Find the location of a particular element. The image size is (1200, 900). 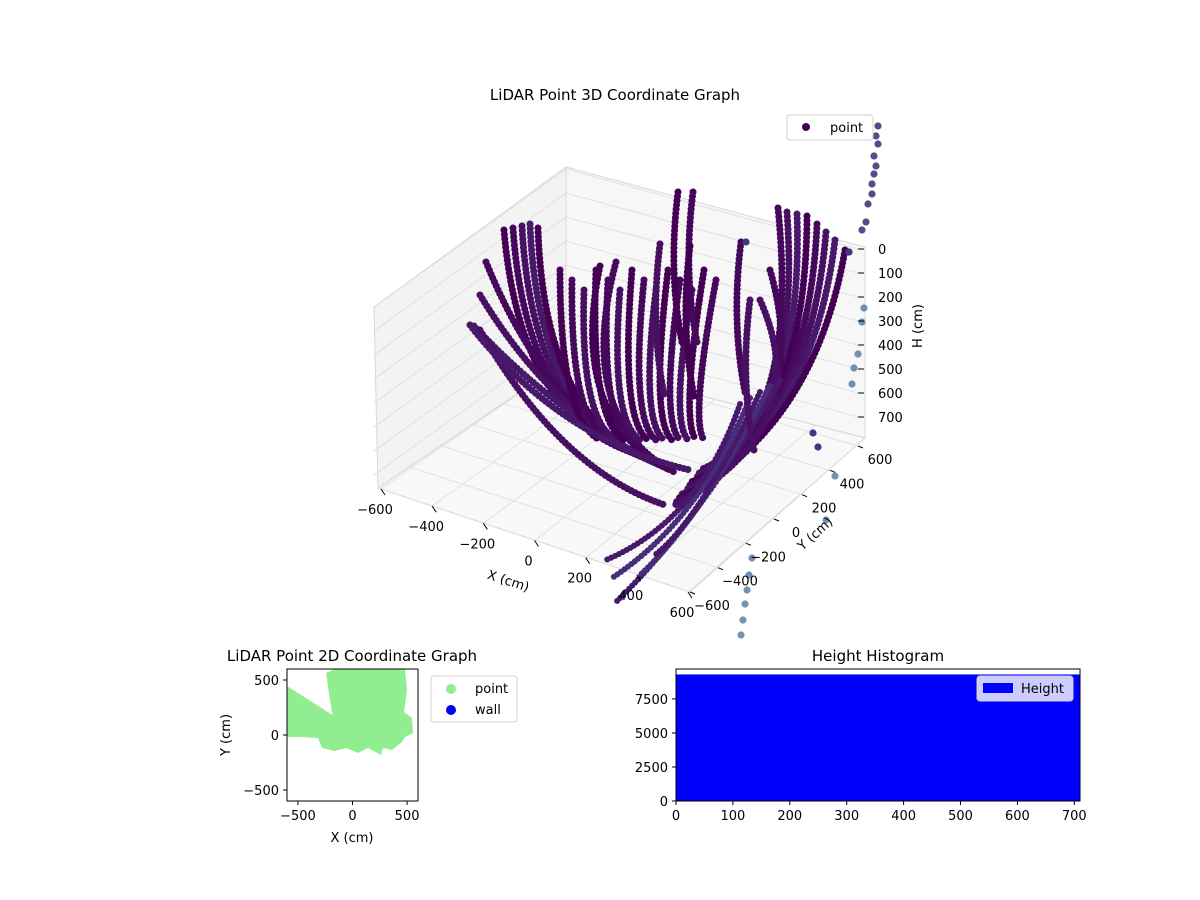

x-tick-label-hist: 200 is located at coordinates (789, 816).